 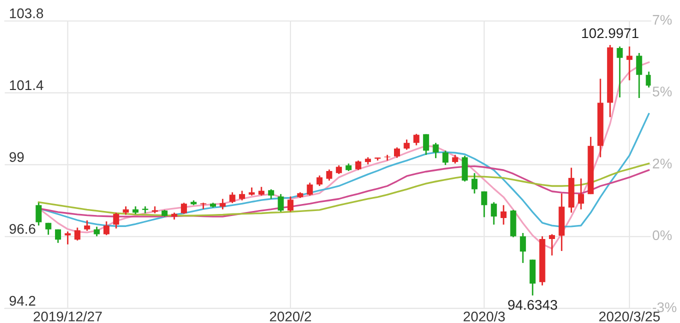 I want to click on y-tick-label: 96.6, so click(x=23, y=229).